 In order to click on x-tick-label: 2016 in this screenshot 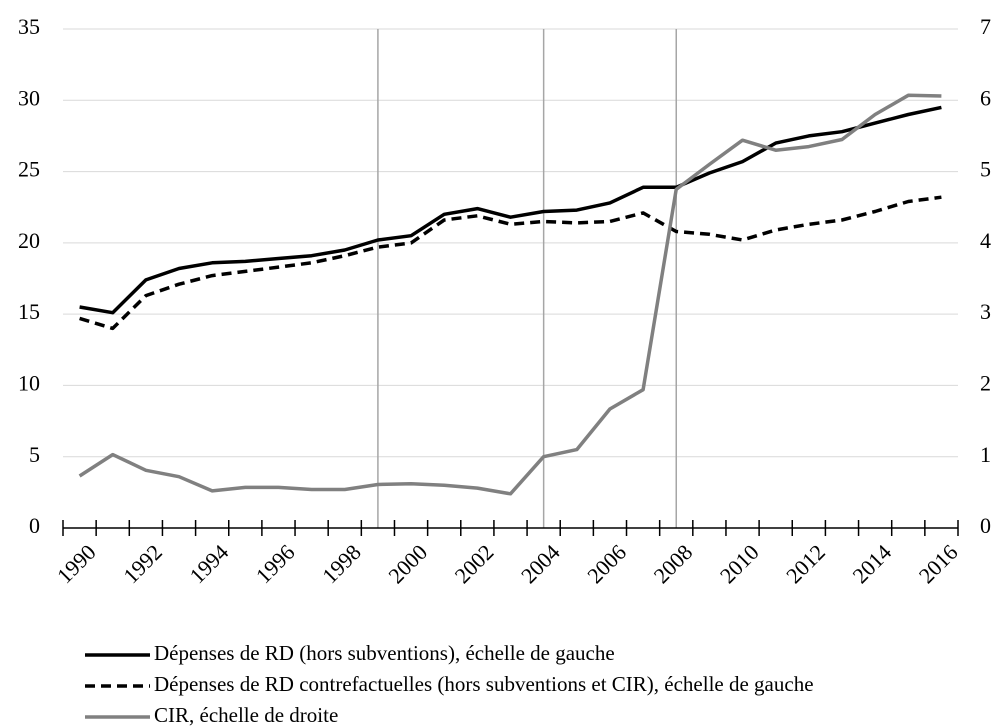, I will do `click(938, 563)`.